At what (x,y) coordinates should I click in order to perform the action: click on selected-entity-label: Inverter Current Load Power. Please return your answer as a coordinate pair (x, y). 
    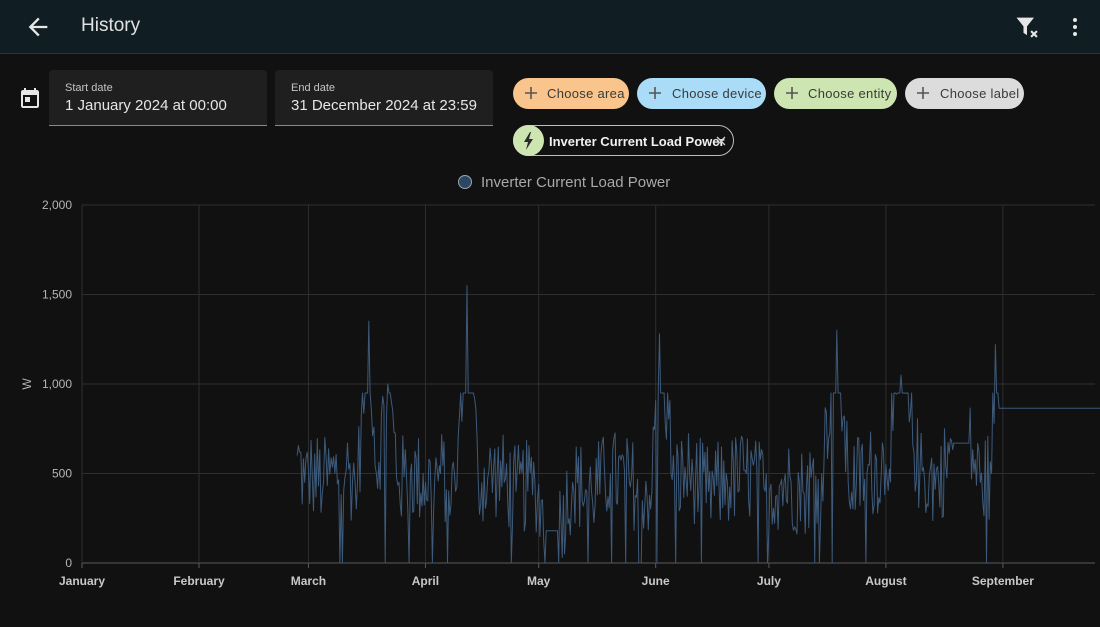
    Looking at the image, I should click on (637, 141).